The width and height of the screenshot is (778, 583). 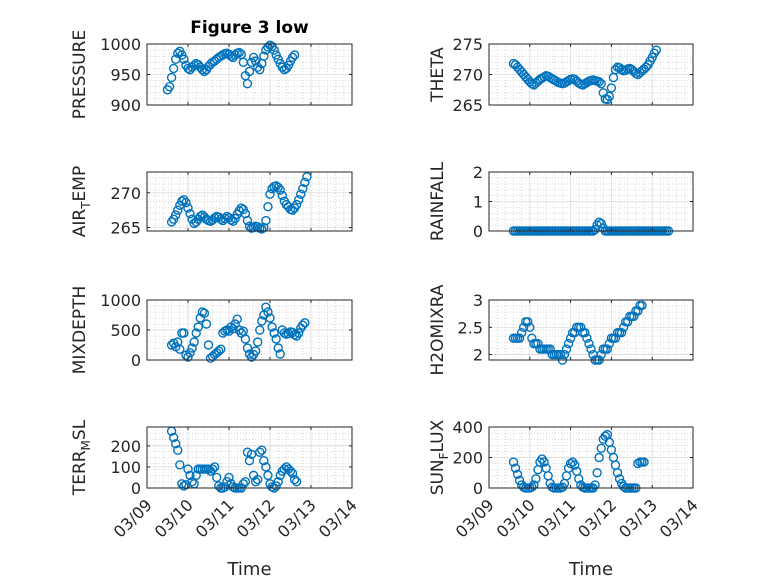 I want to click on y-tick-label: 1000, so click(x=120, y=300).